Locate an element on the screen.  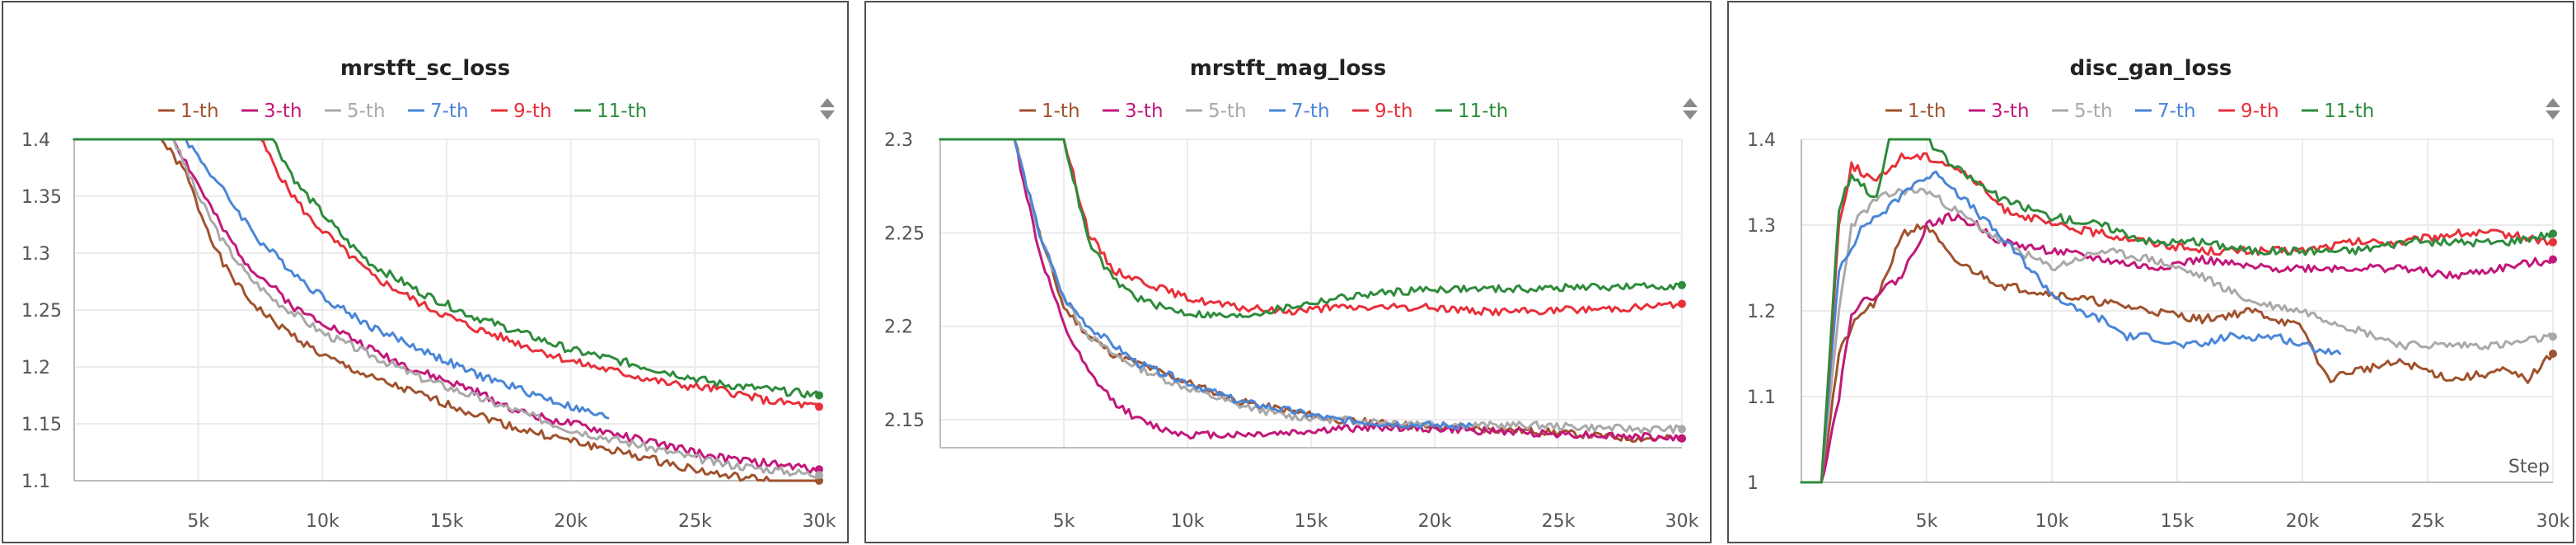
y-tick-label: 2.25 is located at coordinates (904, 233).